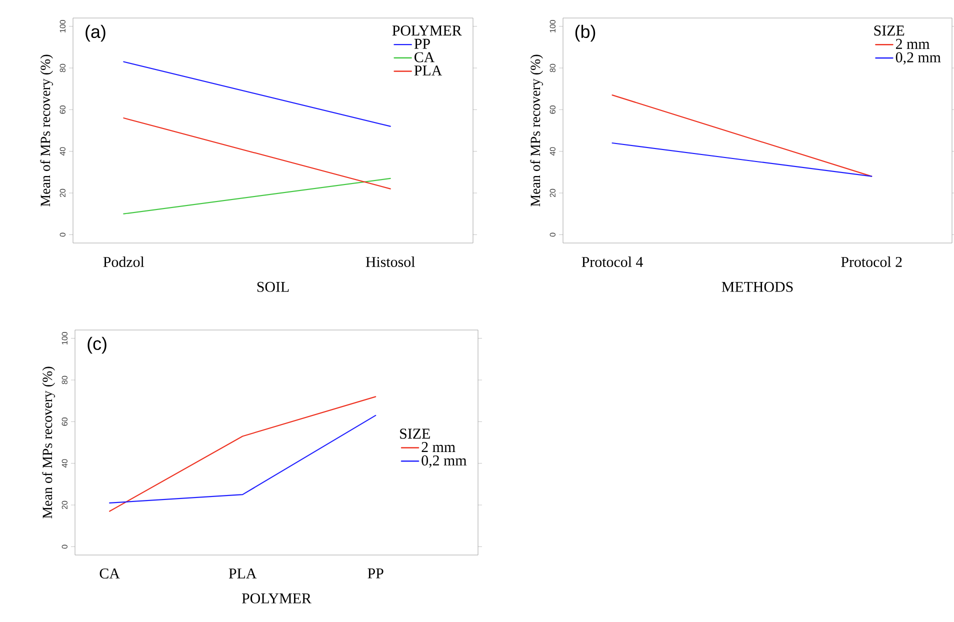 Image resolution: width=954 pixels, height=622 pixels. What do you see at coordinates (277, 598) in the screenshot?
I see `x-axis-title: POLYMER` at bounding box center [277, 598].